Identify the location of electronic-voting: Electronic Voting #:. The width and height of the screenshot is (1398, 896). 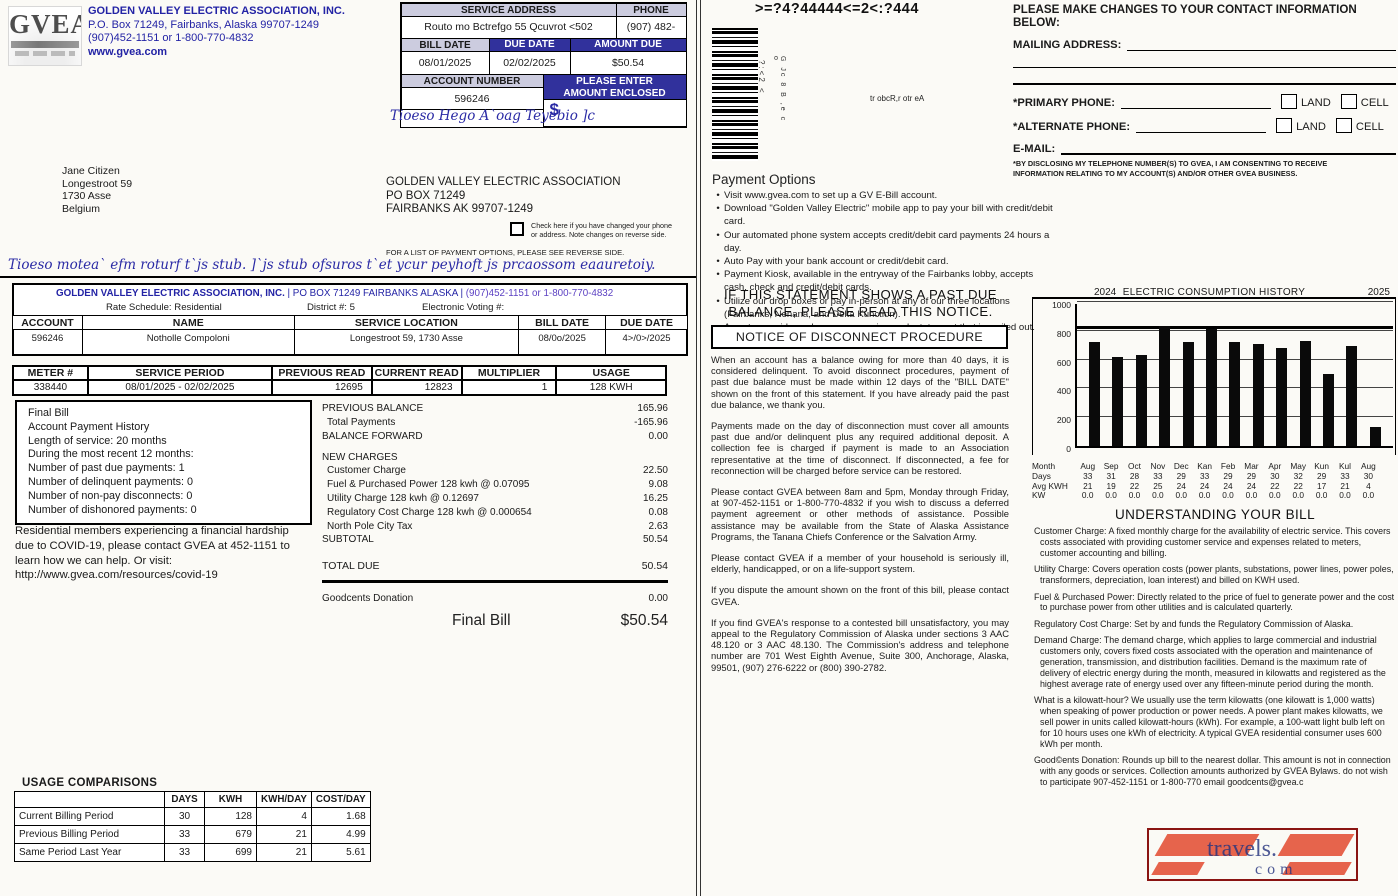
(463, 307).